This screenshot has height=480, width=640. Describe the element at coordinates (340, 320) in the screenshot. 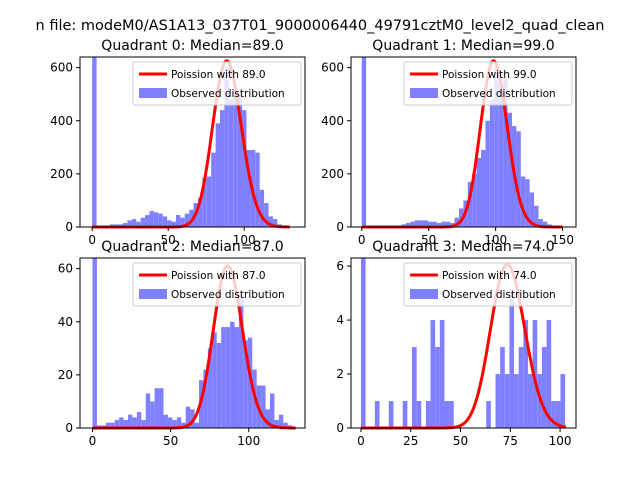

I see `y-tick-label: 4` at that location.